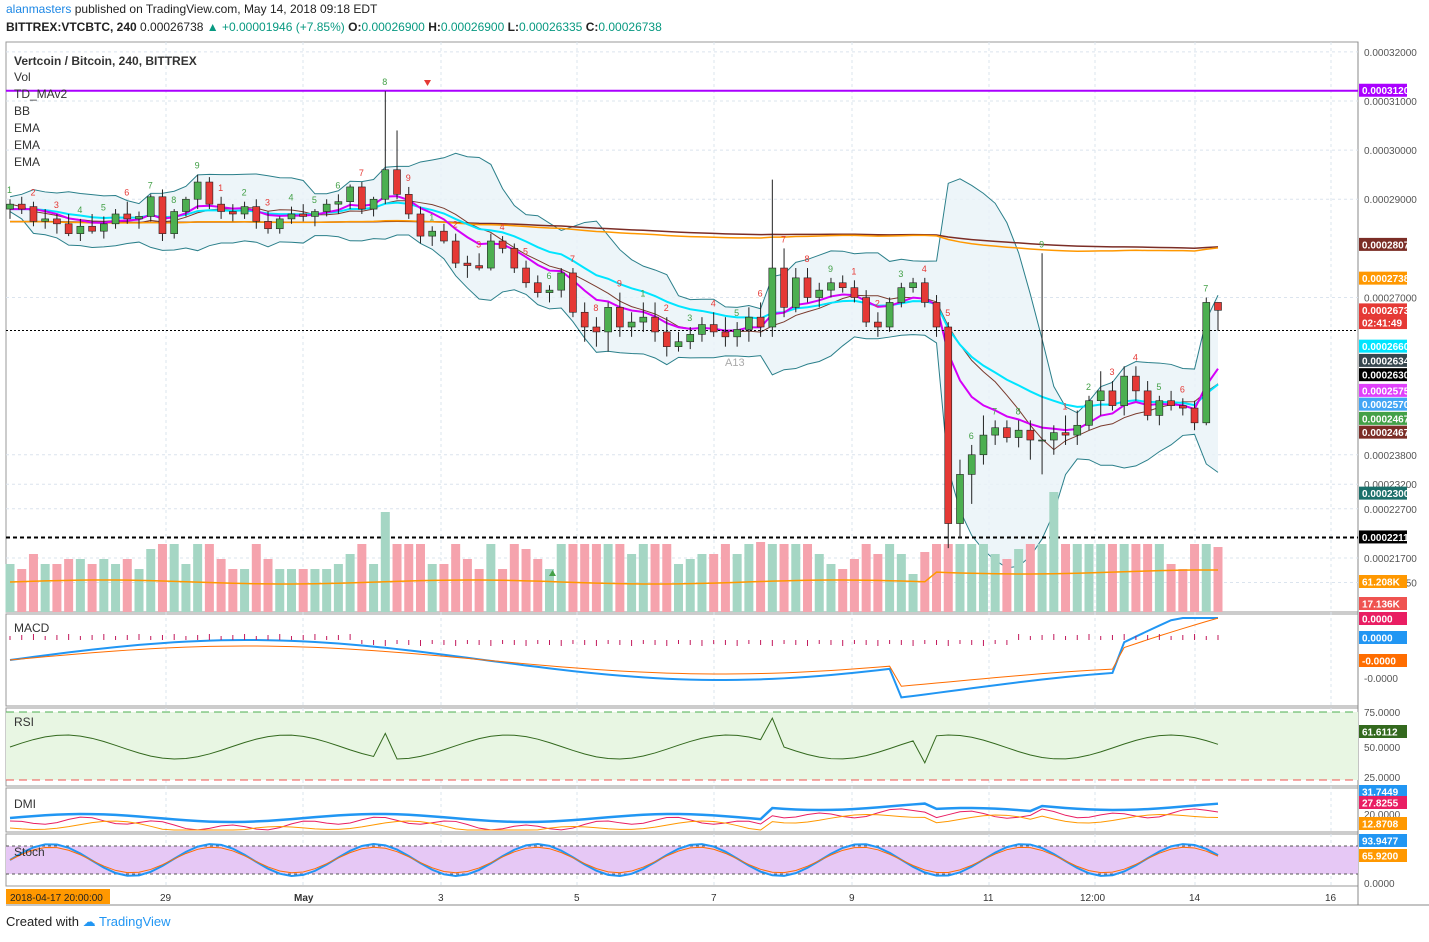 The height and width of the screenshot is (942, 1429). Describe the element at coordinates (592, 27) in the screenshot. I see `close-label: C:` at that location.